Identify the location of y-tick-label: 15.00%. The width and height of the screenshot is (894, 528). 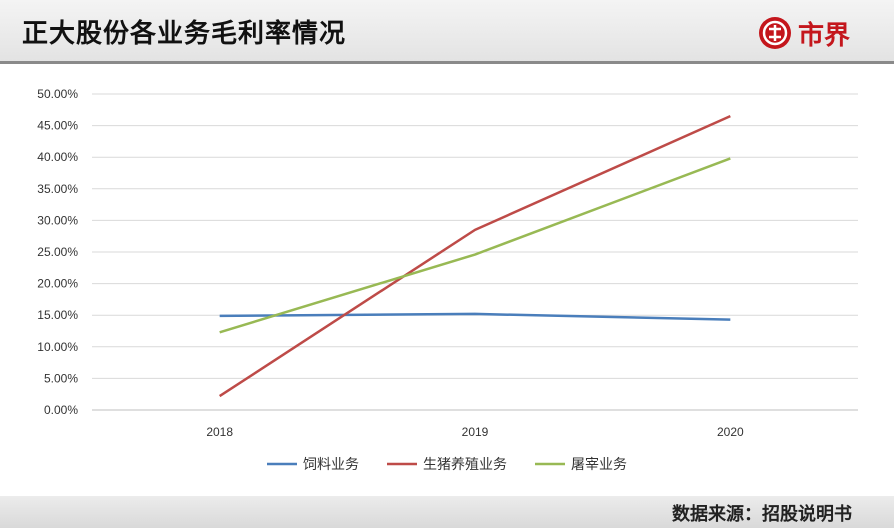
(57, 315).